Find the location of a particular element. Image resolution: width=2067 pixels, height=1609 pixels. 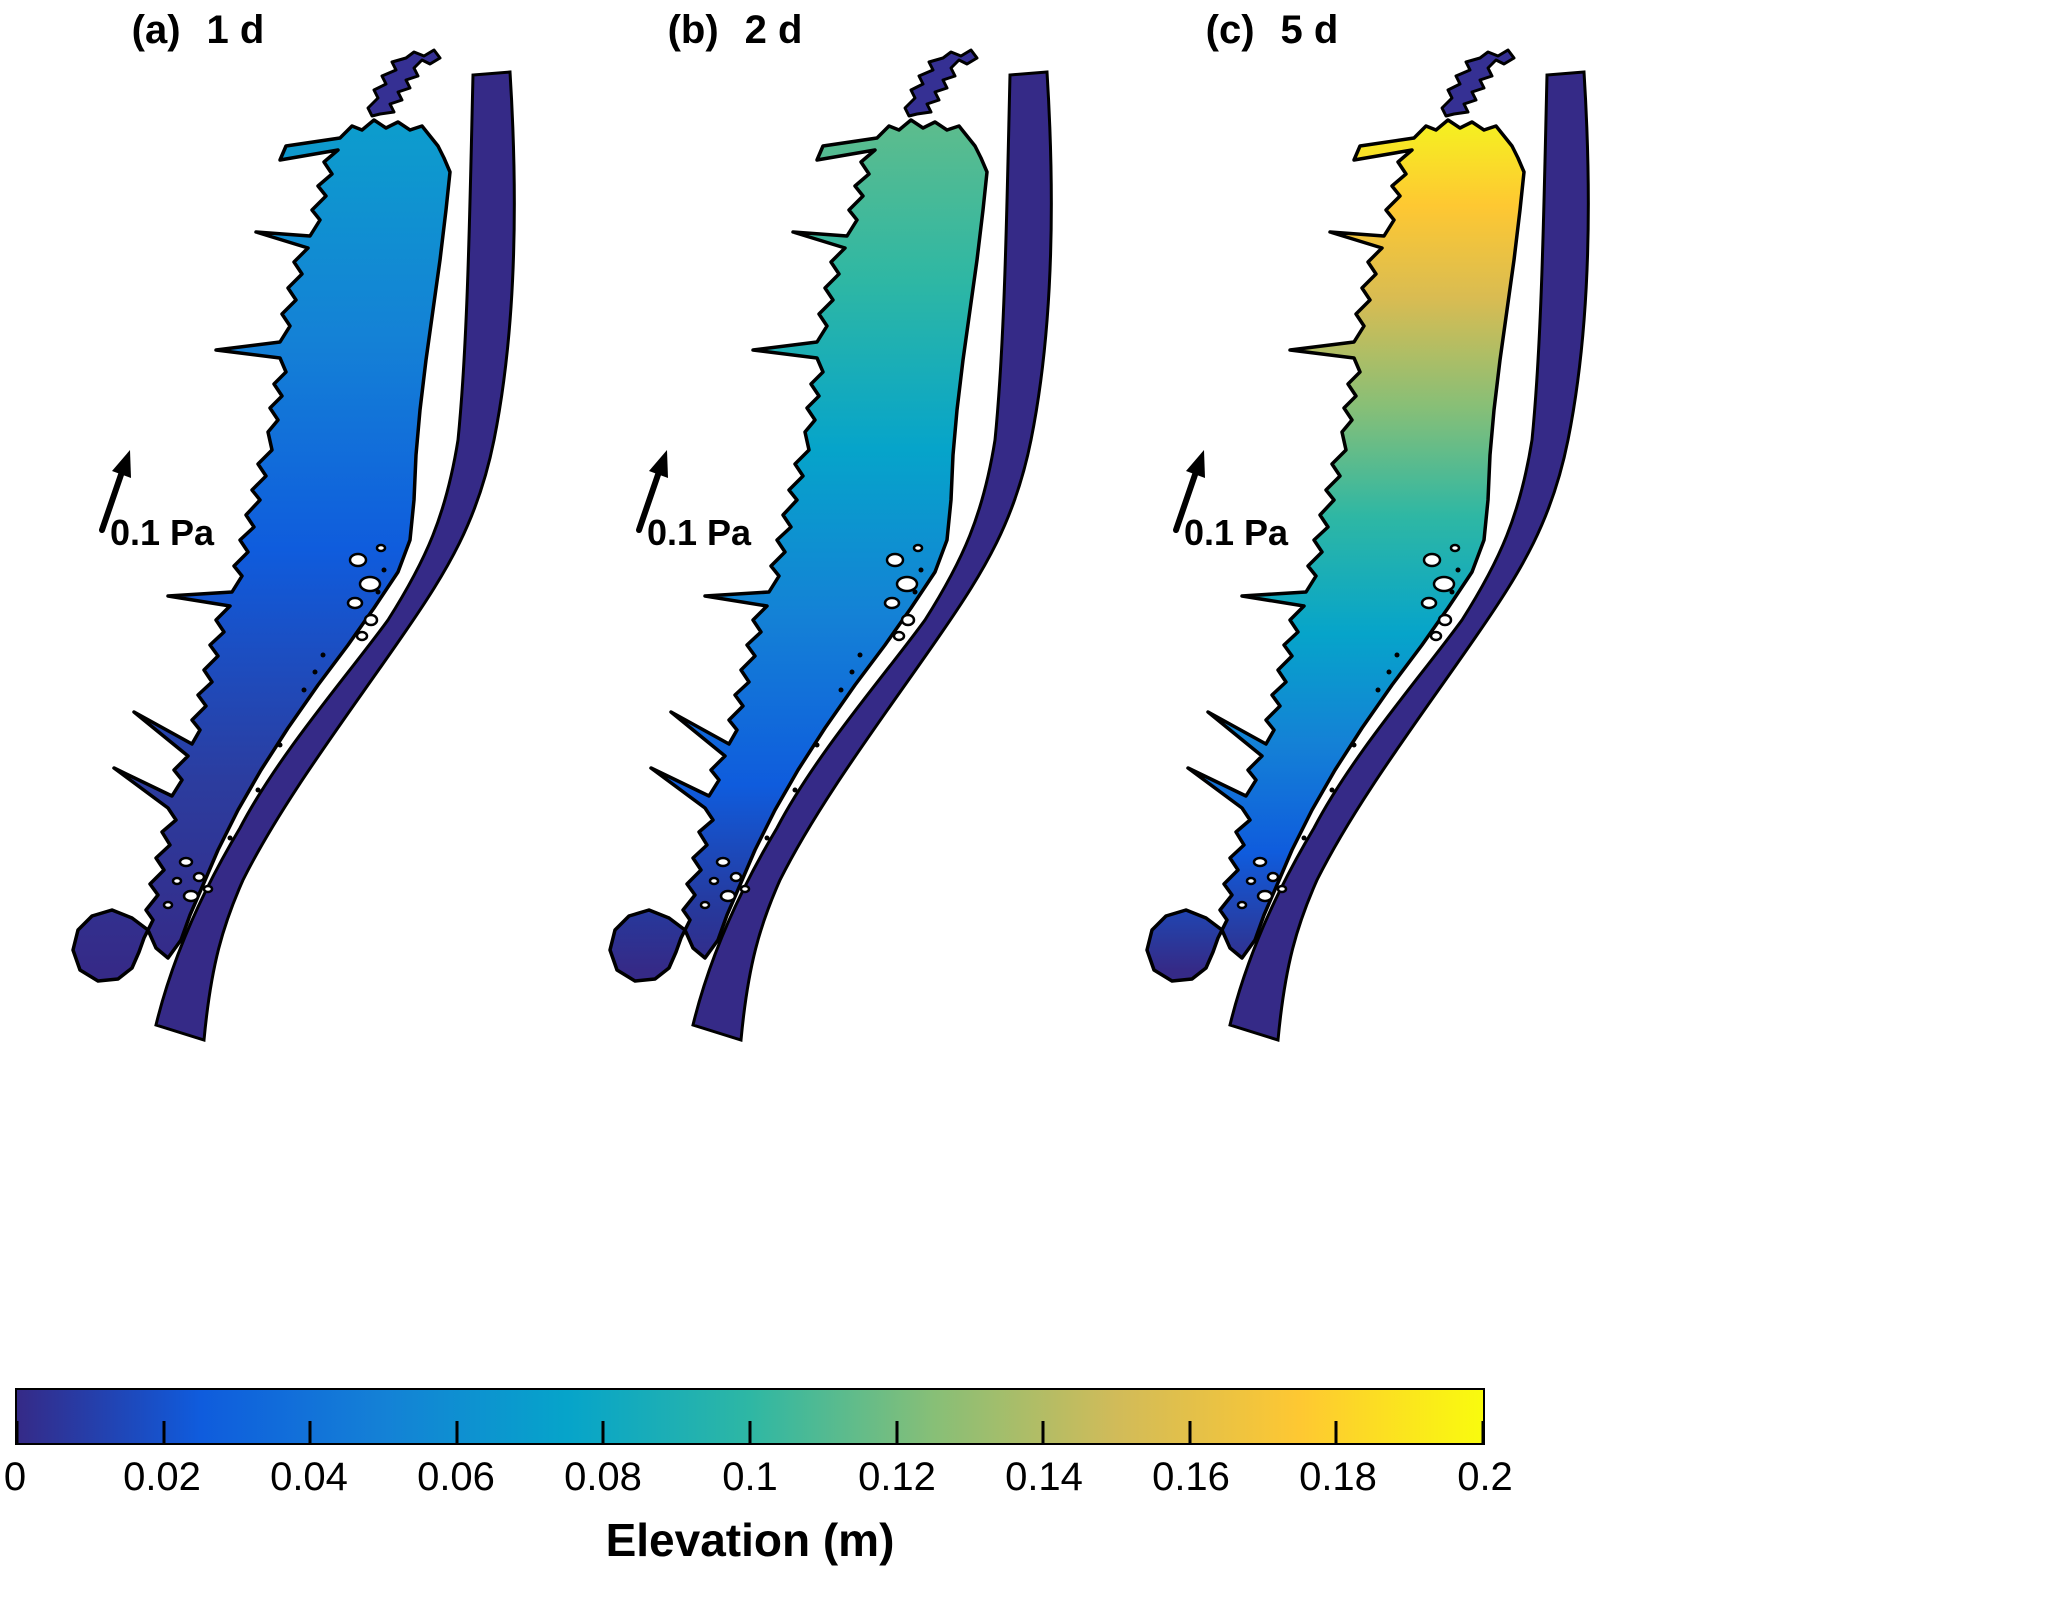

elevation-map-1d: 0.1 Pa is located at coordinates (293, 545).